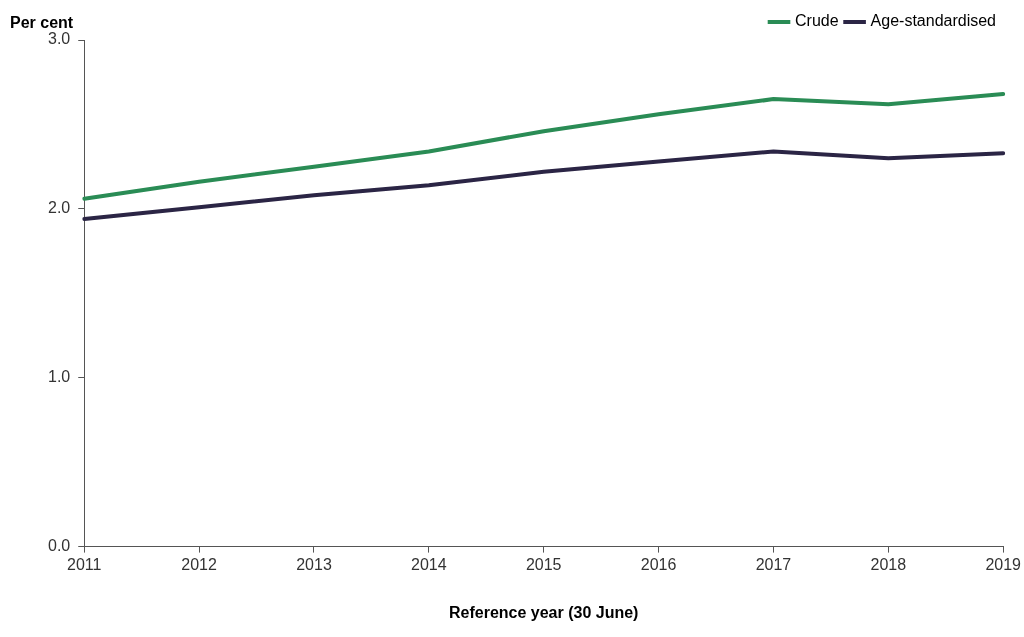 This screenshot has height=637, width=1024. I want to click on x-tick-label: 2017, so click(773, 564).